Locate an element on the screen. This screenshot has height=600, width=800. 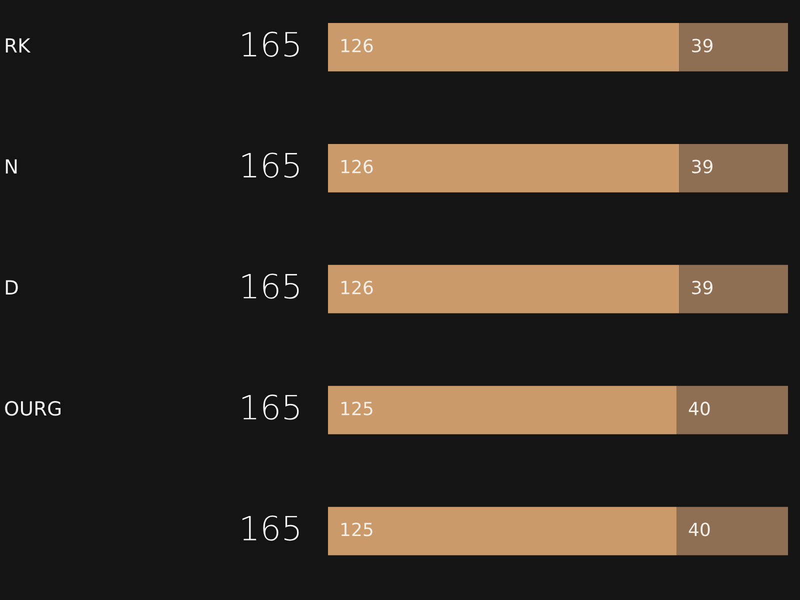
y-tick-label: D is located at coordinates (12, 287).